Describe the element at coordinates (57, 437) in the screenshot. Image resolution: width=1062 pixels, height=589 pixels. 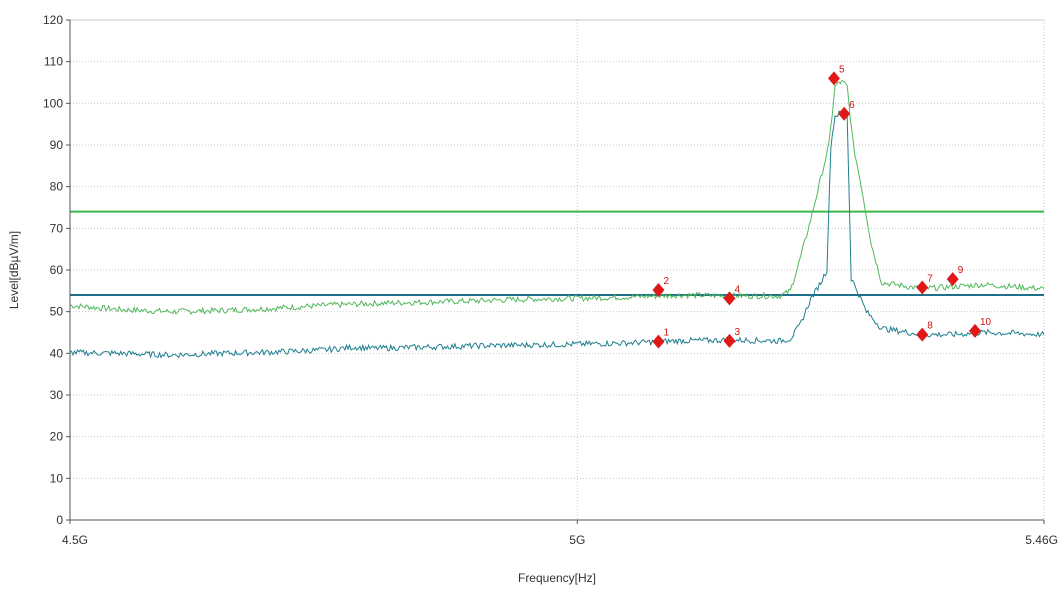
I see `y-tick-label: 20` at that location.